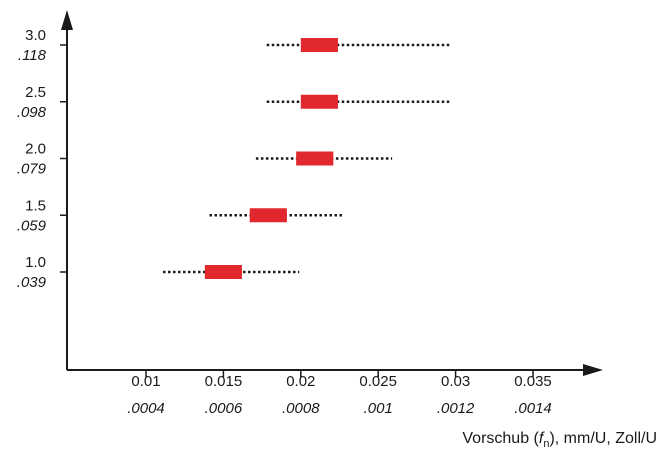 Image resolution: width=665 pixels, height=457 pixels. Describe the element at coordinates (32, 112) in the screenshot. I see `y-tick-label-alt: .098` at that location.